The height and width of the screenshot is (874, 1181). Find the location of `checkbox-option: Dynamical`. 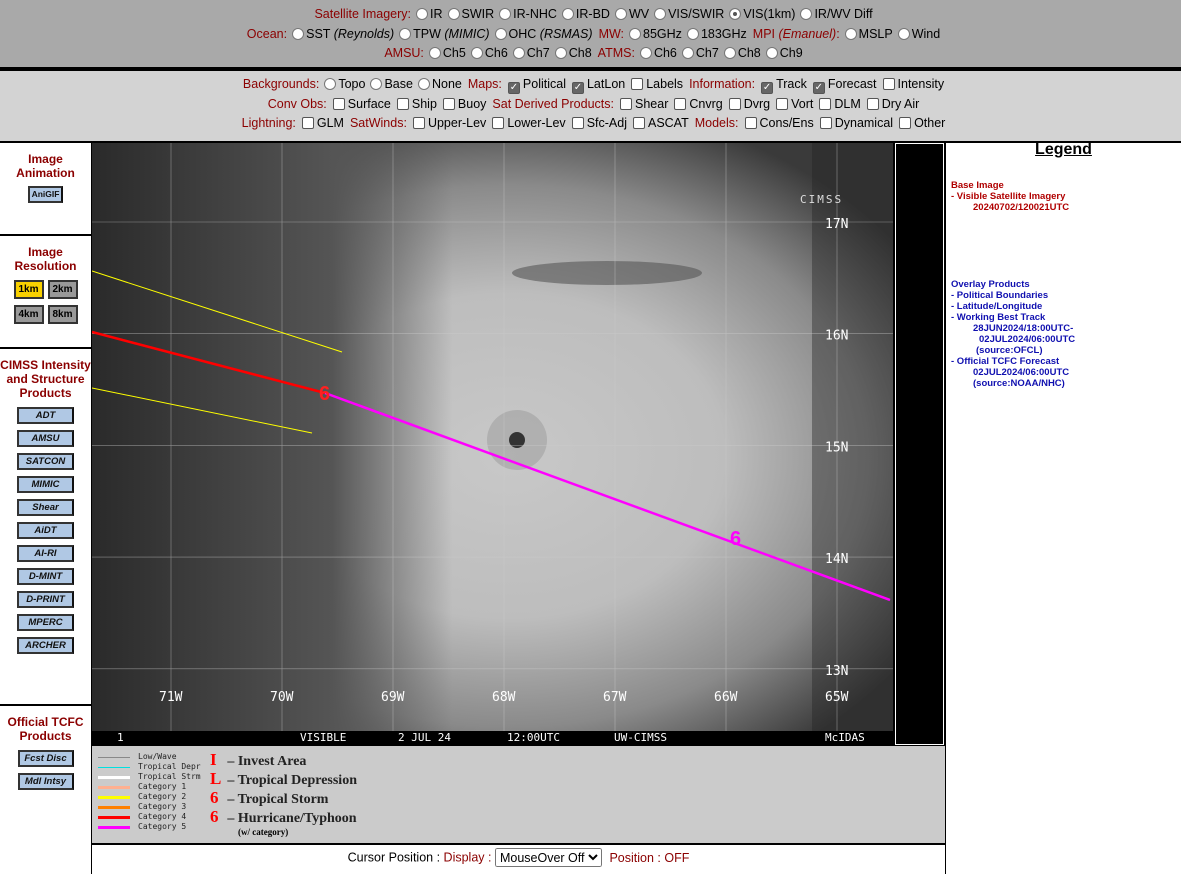

checkbox-option: Dynamical is located at coordinates (855, 123).